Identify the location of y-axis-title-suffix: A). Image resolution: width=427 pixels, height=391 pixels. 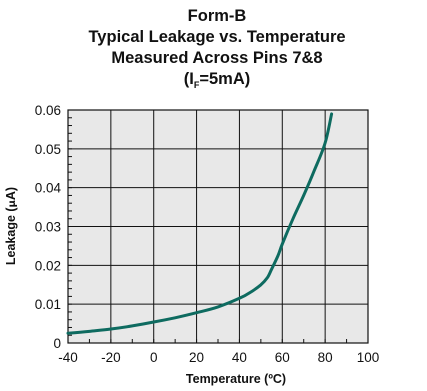
(11, 193).